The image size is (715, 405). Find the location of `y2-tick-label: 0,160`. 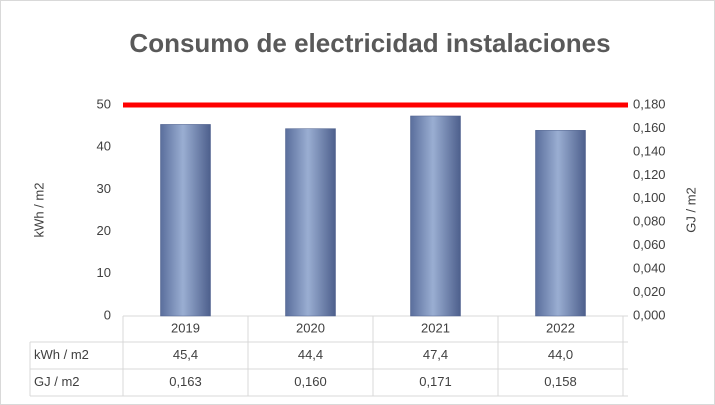

y2-tick-label: 0,160 is located at coordinates (649, 127).